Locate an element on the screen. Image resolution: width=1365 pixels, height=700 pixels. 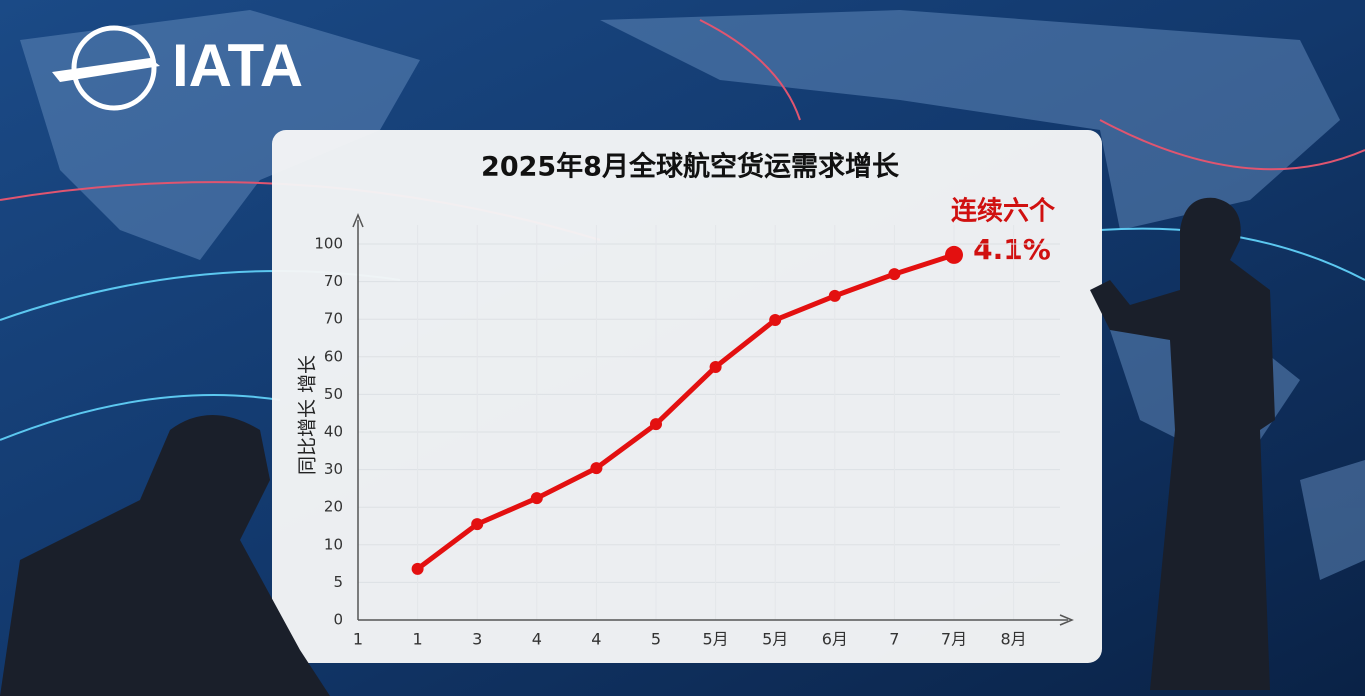
x-tick-label: 6月 is located at coordinates (835, 639).